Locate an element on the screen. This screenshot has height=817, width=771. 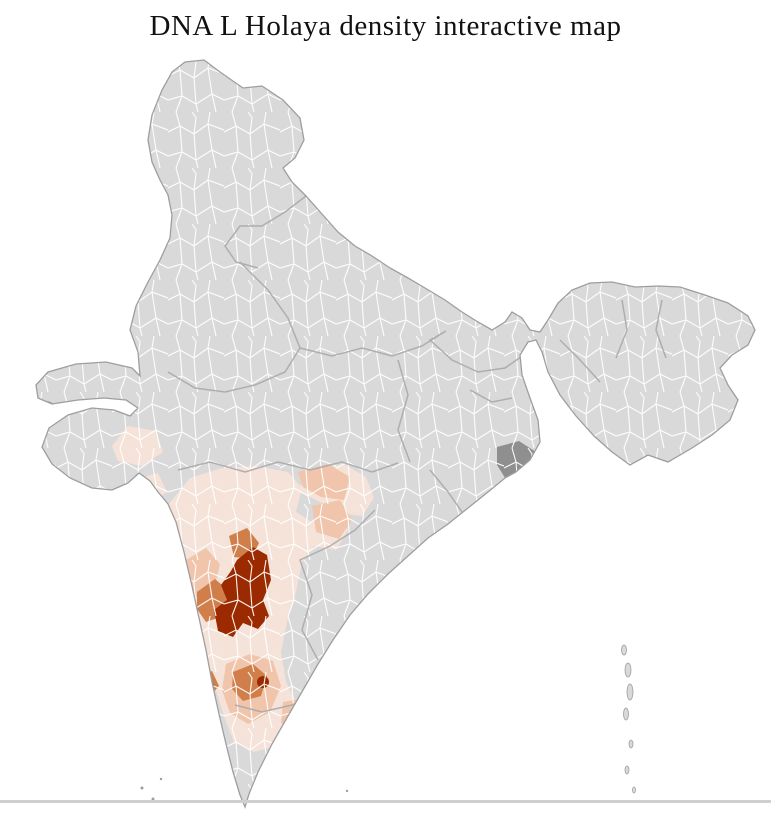
andaman-islands is located at coordinates (628, 719).